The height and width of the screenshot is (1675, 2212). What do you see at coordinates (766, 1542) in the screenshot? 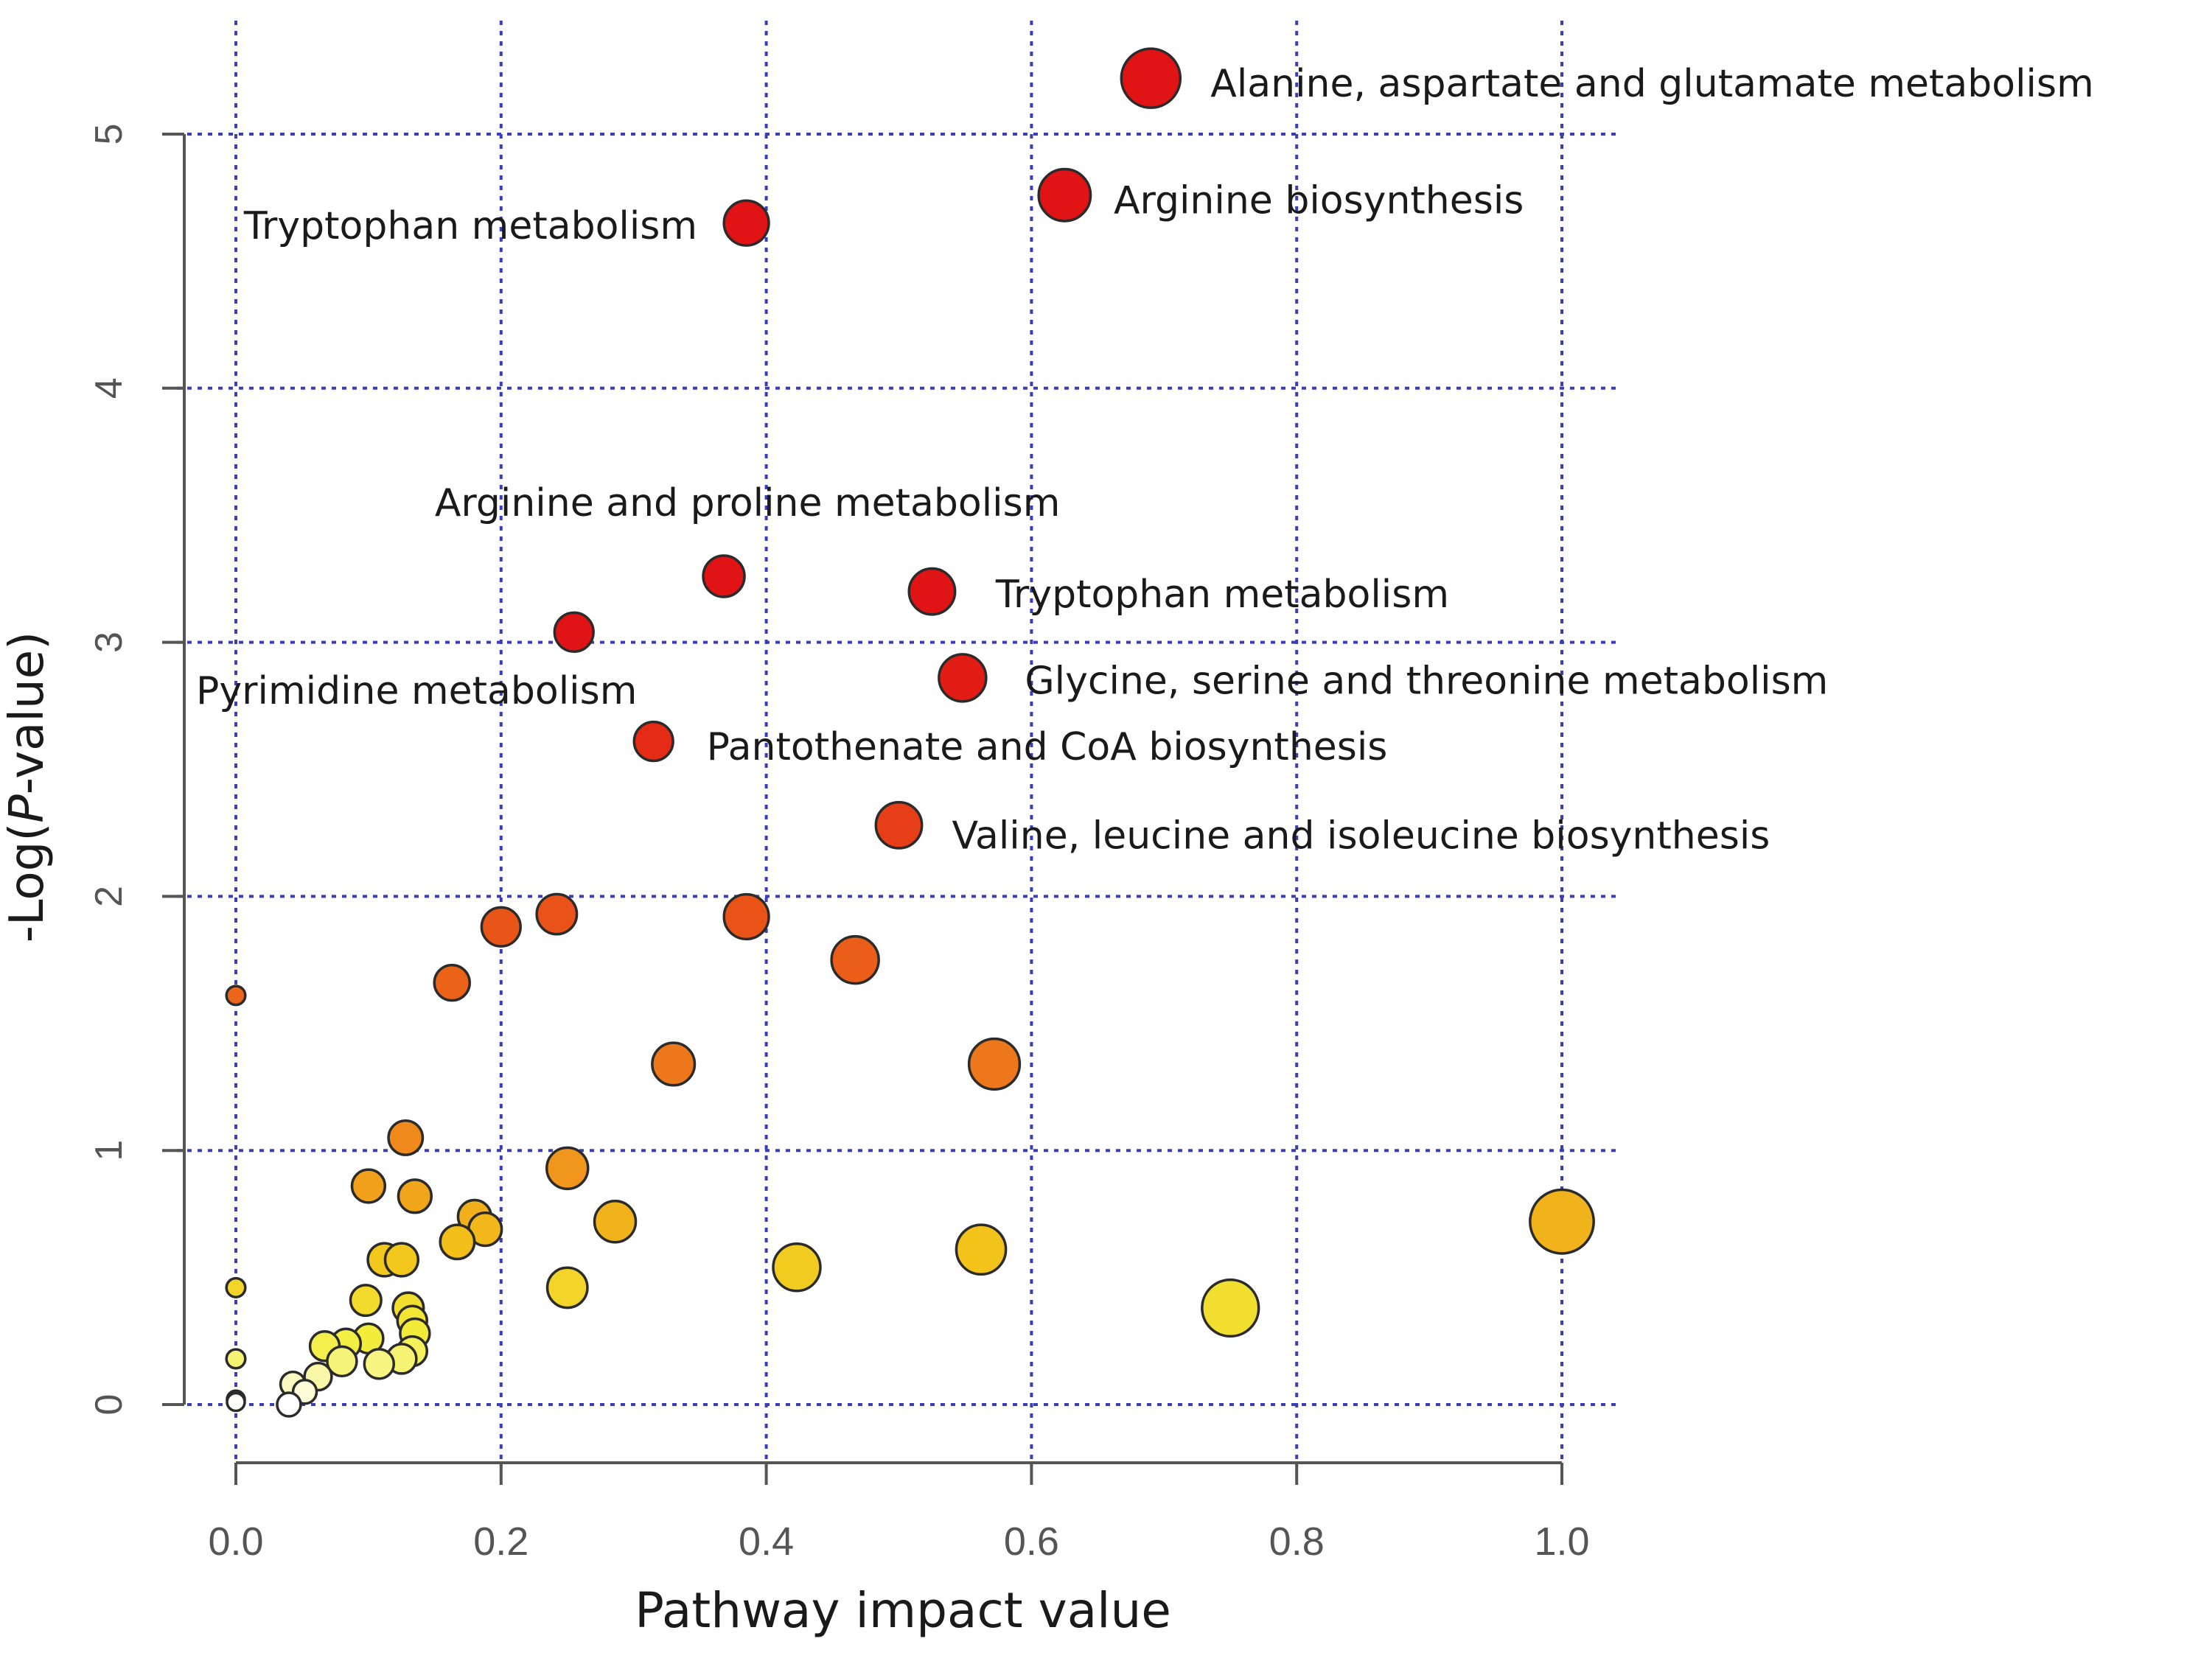
I see `x-tick-label-2: 0.4` at bounding box center [766, 1542].